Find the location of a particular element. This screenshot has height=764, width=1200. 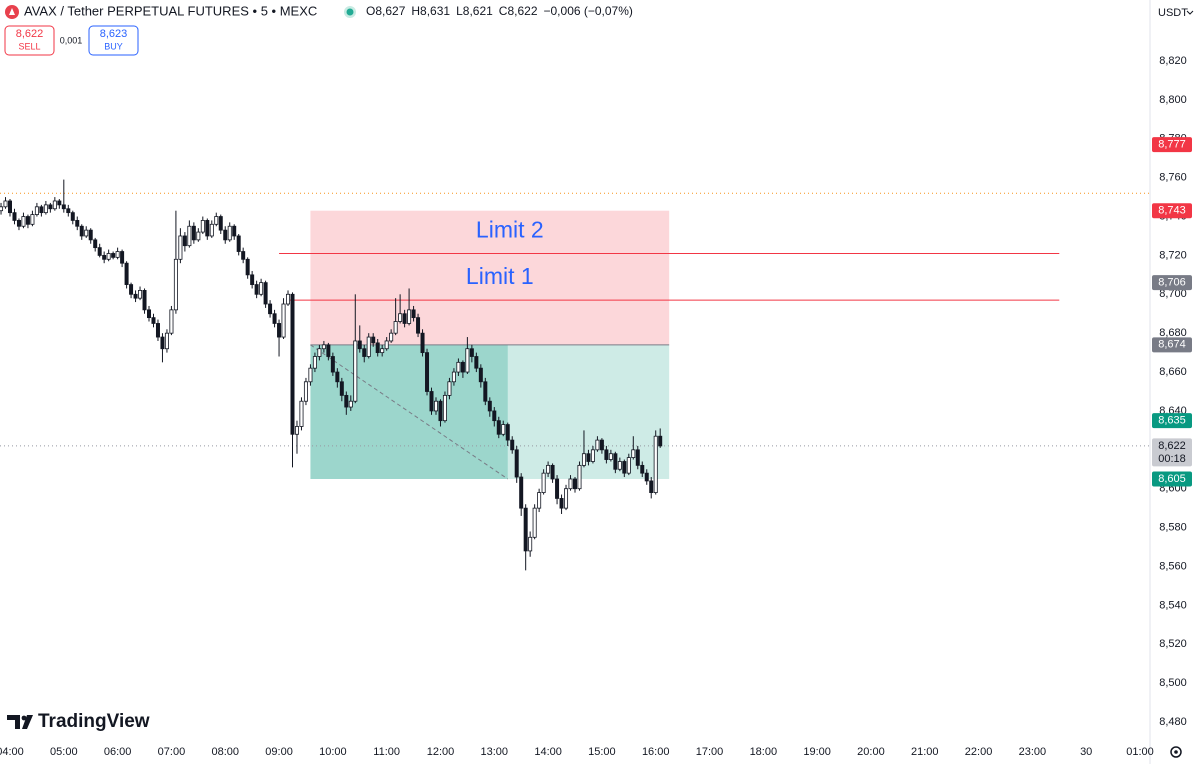

sell-label: SELL is located at coordinates (29, 46).